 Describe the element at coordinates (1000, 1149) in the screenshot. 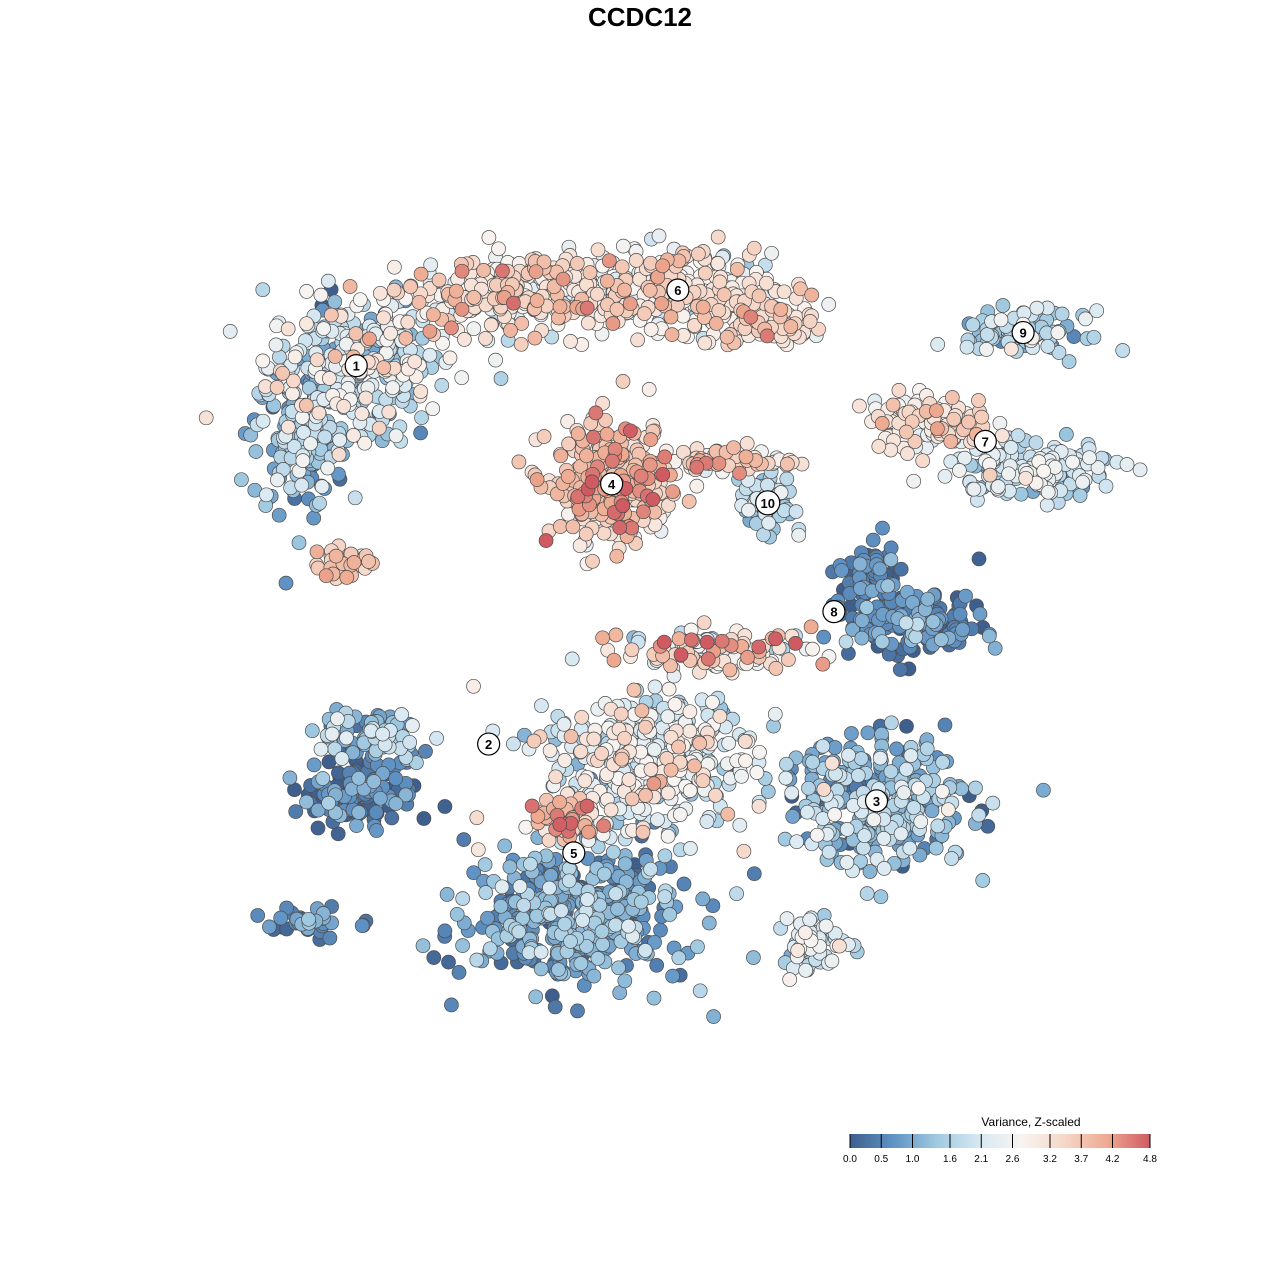

I see `legend-ticks: 0.0 0.5 1.0 1.6 2.1 2.6 3.2 3.7 4.2 4.8` at that location.